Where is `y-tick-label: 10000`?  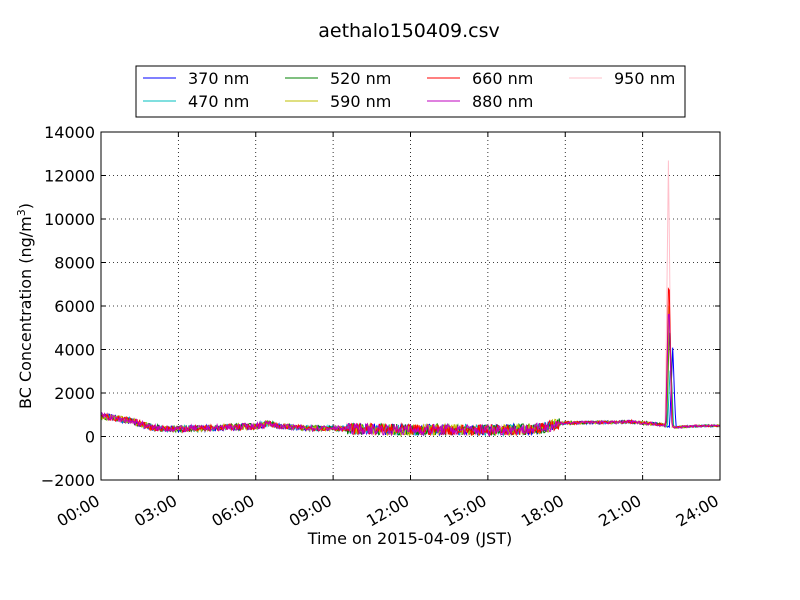
y-tick-label: 10000 is located at coordinates (69, 219).